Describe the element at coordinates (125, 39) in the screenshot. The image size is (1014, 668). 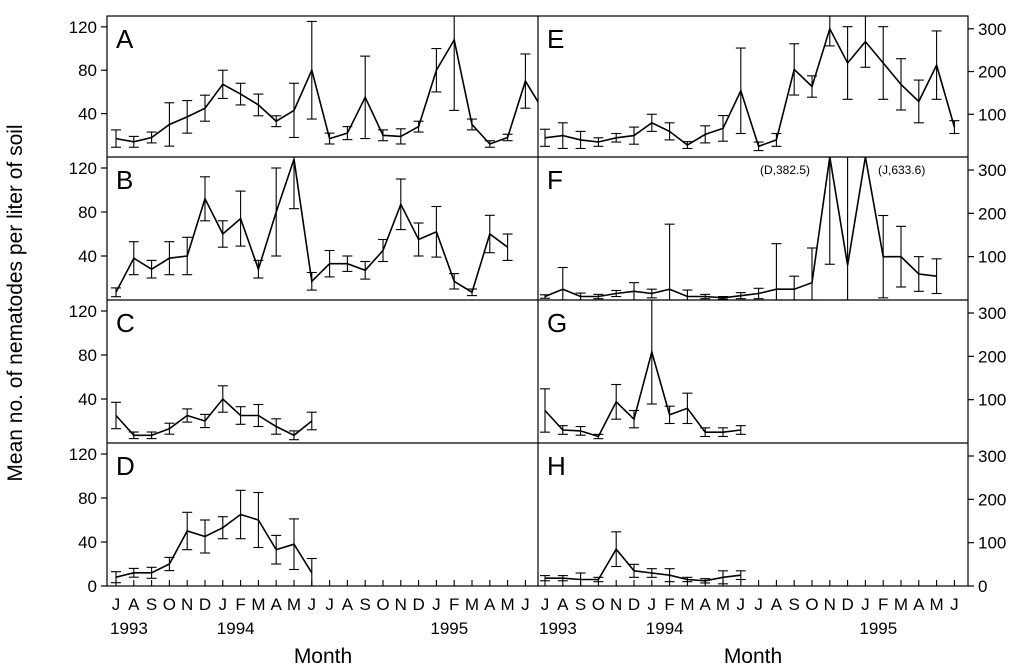
I see `panel-label-a: A` at that location.